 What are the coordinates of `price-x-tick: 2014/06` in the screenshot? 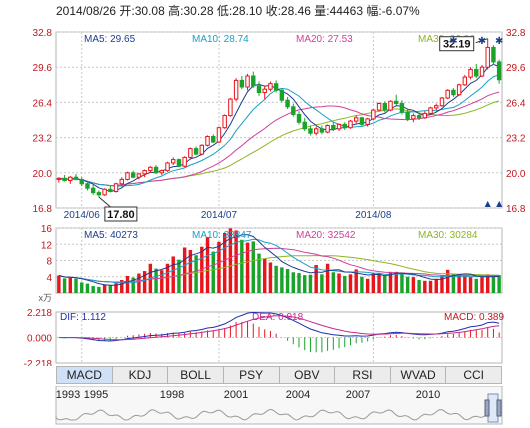 It's located at (82, 215).